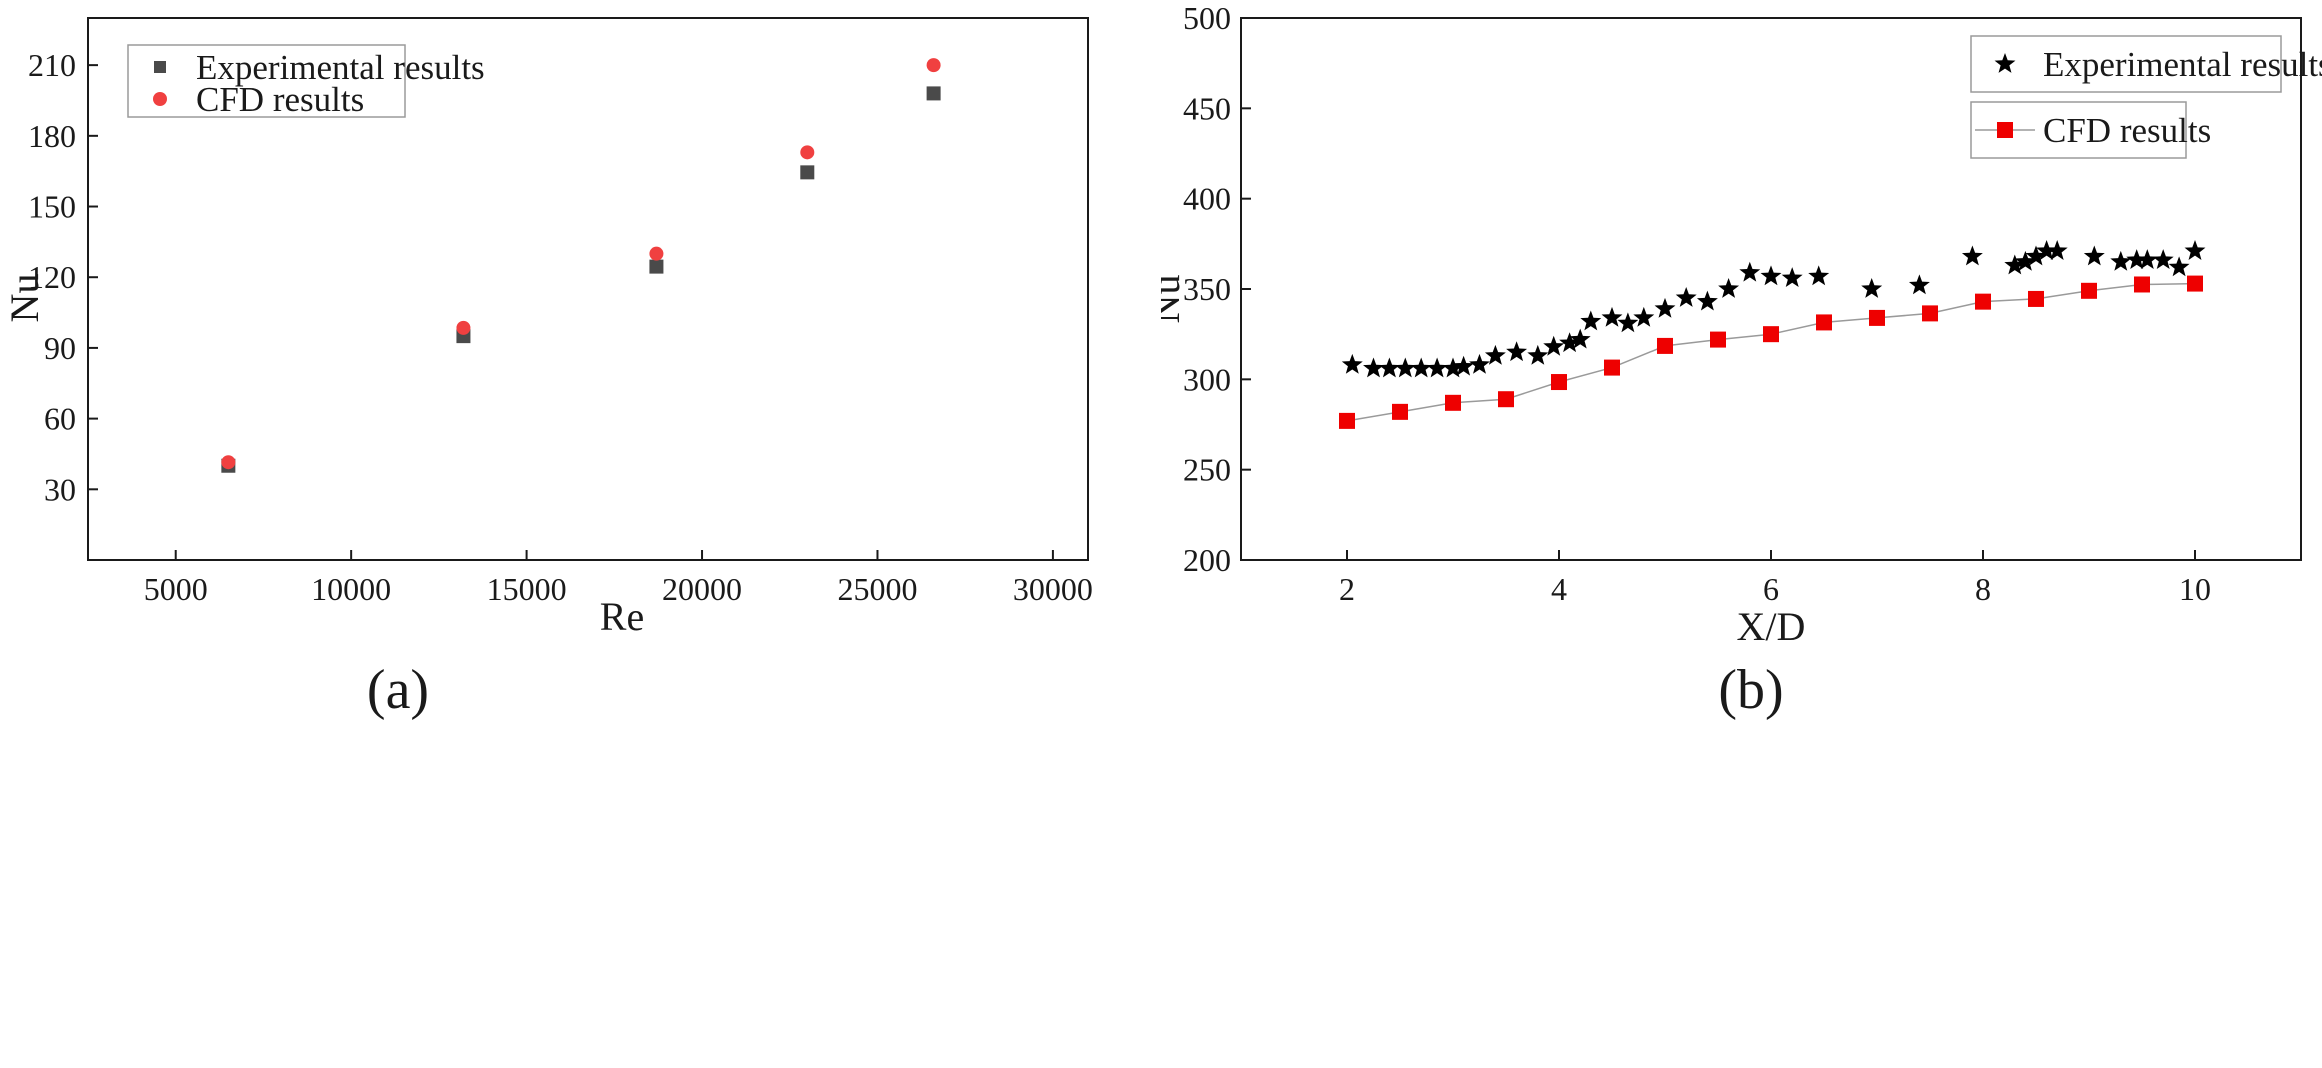 This screenshot has height=1068, width=2322. Describe the element at coordinates (877, 589) in the screenshot. I see `x-tick-label: 25000` at that location.